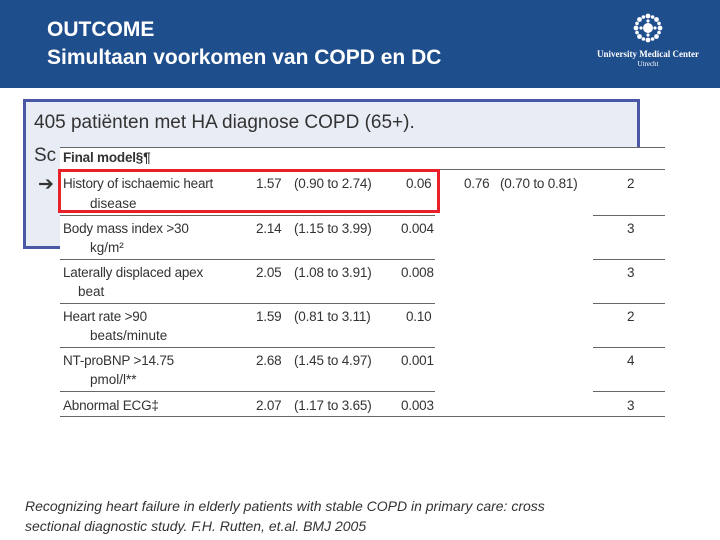 The height and width of the screenshot is (540, 720). Describe the element at coordinates (333, 272) in the screenshot. I see `row-ci: (1.08 to 3.91)` at that location.